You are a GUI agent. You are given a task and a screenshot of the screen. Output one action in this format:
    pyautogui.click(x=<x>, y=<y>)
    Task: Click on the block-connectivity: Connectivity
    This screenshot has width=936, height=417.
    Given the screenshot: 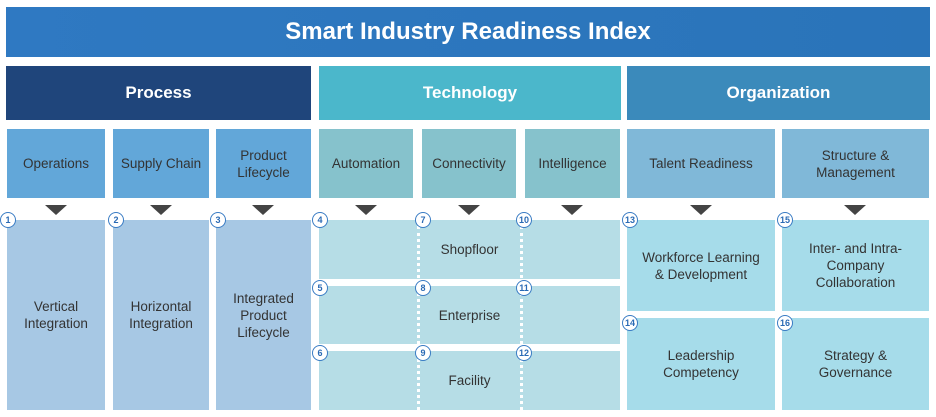 What is the action you would take?
    pyautogui.click(x=469, y=163)
    